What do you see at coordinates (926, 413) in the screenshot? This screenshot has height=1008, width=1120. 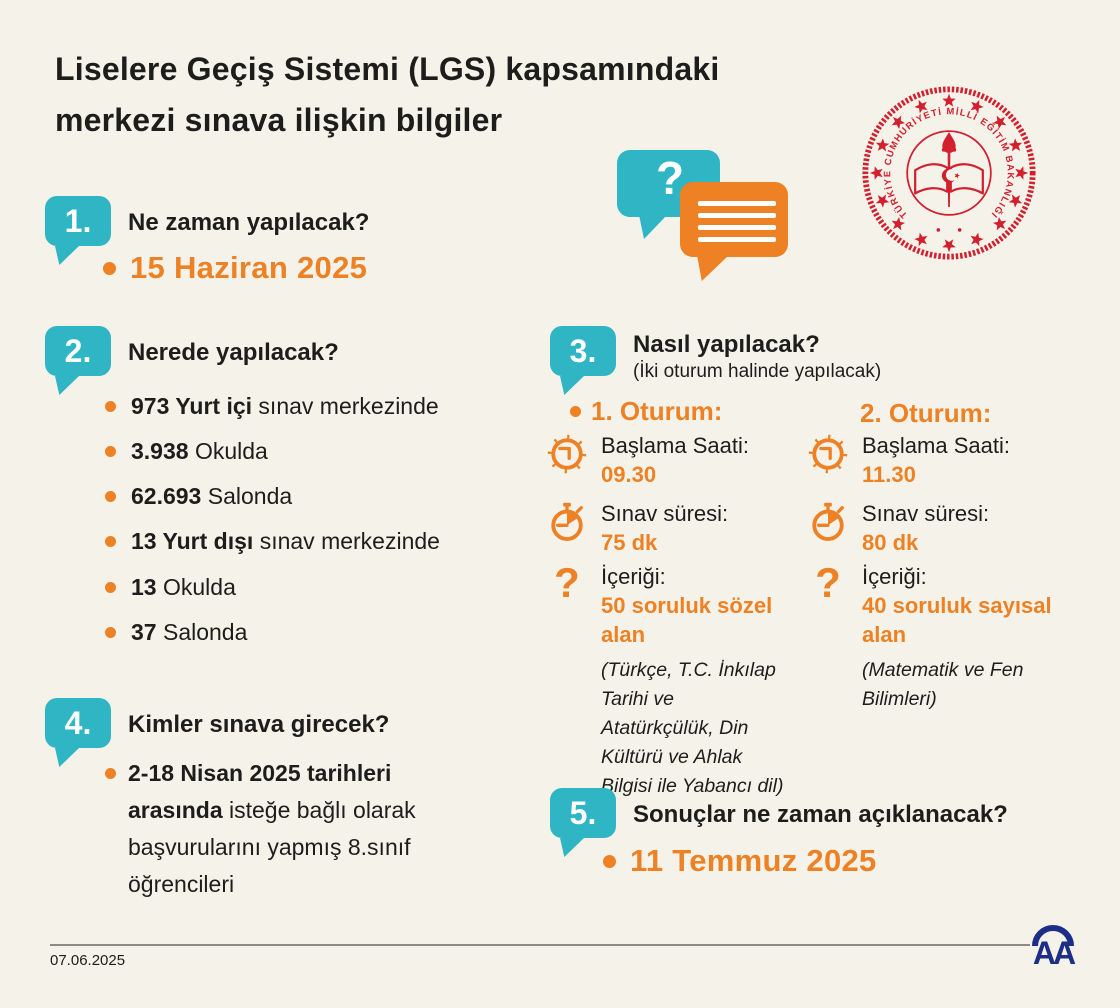 I see `session-2-title: 2. Oturum:` at bounding box center [926, 413].